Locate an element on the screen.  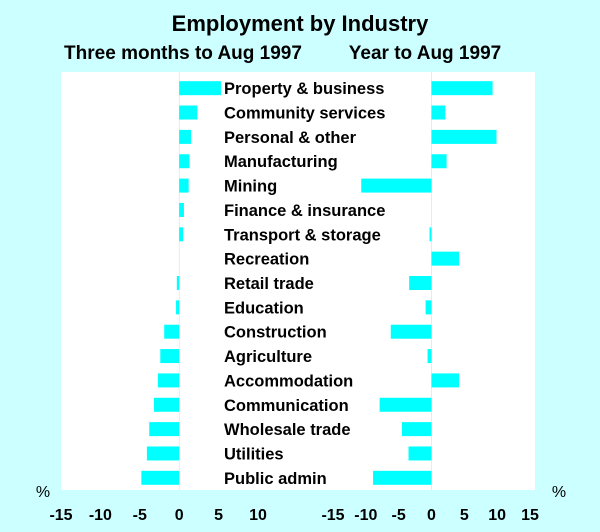
bar-finance-insurance is located at coordinates (181, 209).